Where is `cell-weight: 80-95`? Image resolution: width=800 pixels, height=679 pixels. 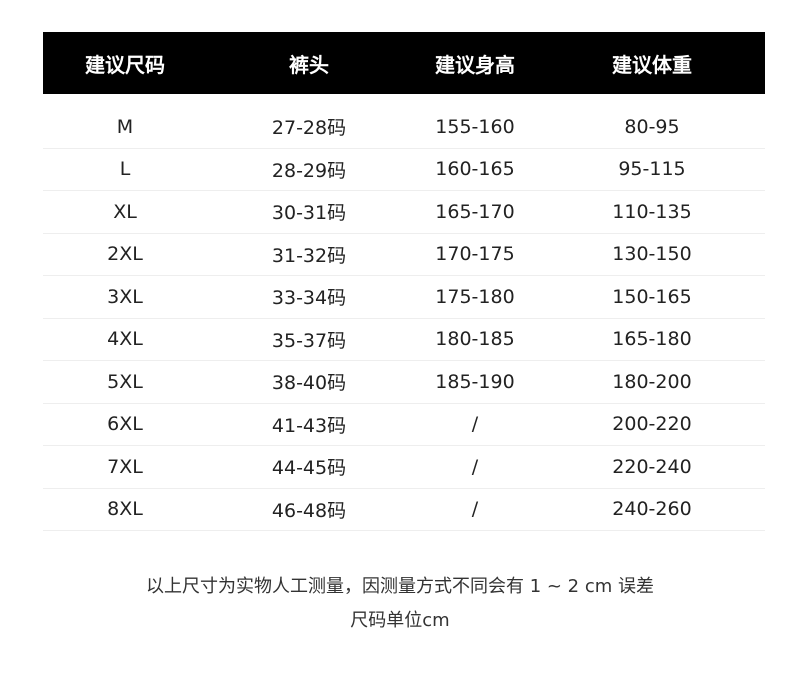 cell-weight: 80-95 is located at coordinates (652, 126).